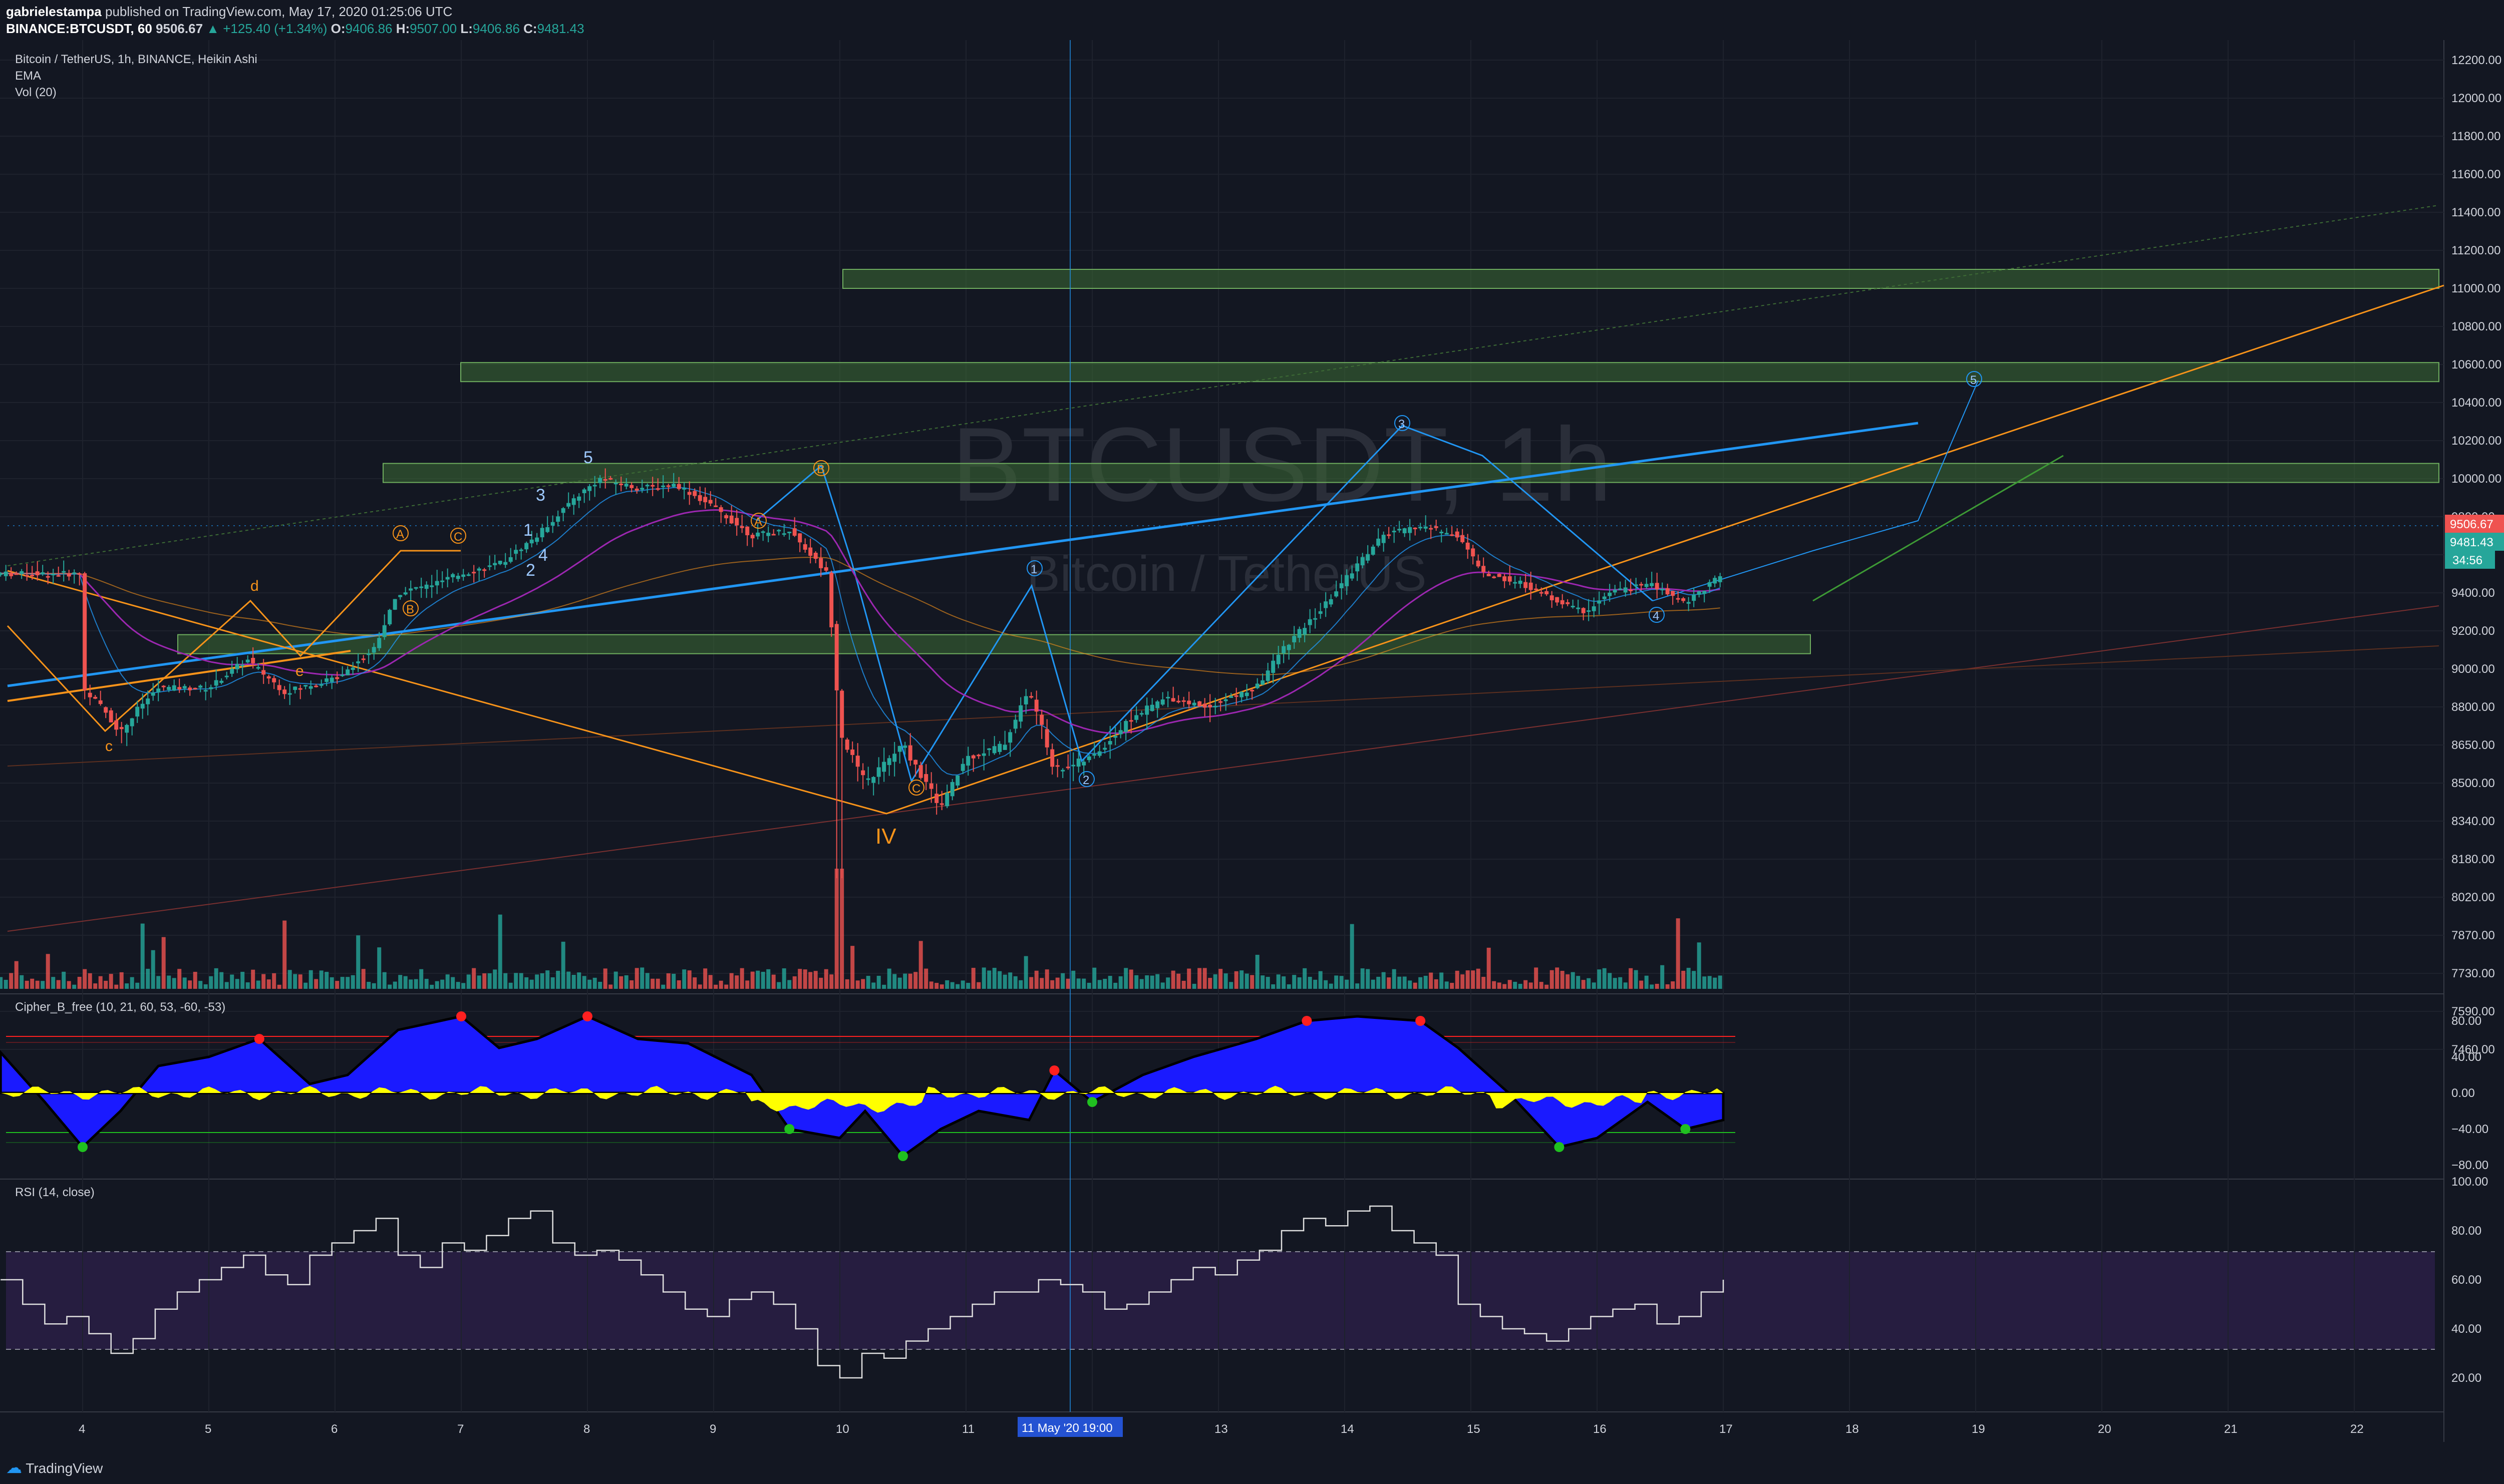 This screenshot has width=2504, height=1484. What do you see at coordinates (2471, 524) in the screenshot?
I see `last-price-label: 9506.67` at bounding box center [2471, 524].